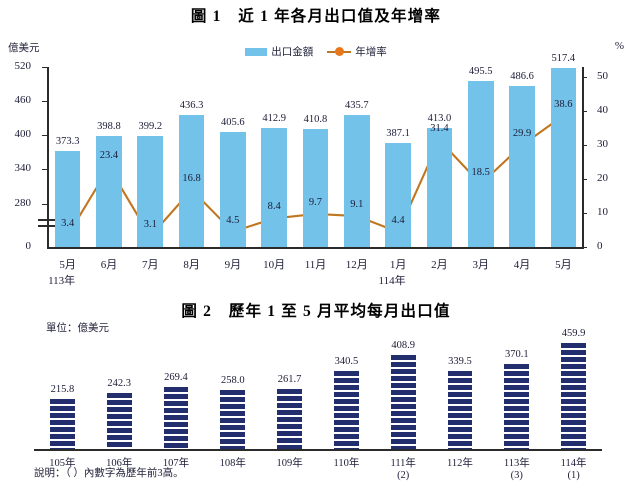 The height and width of the screenshot is (483, 632). What do you see at coordinates (346, 463) in the screenshot?
I see `figure2-x-label: 110年` at bounding box center [346, 463].